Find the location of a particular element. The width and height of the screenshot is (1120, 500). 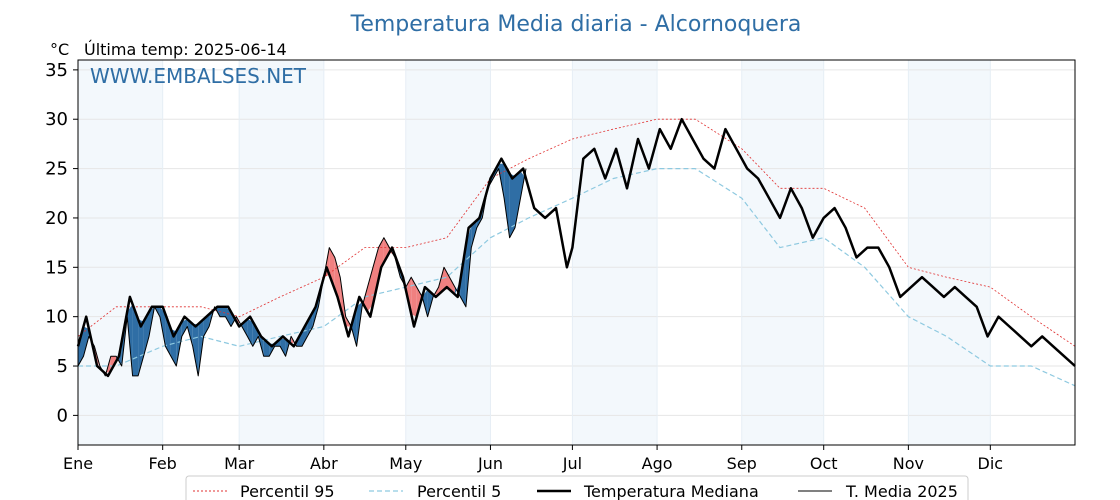

y-unit-label: °C is located at coordinates (59, 49).